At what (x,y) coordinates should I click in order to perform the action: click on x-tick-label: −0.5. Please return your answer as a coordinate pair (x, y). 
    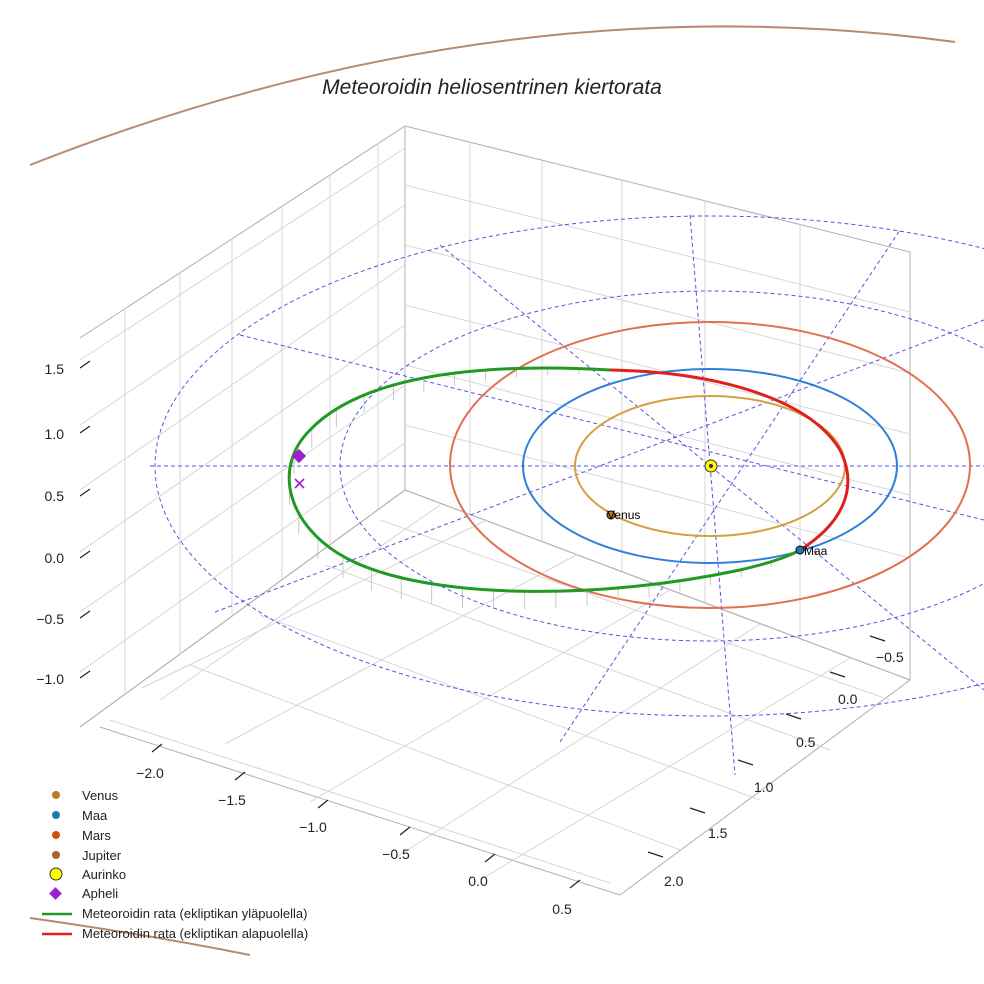
    Looking at the image, I should click on (396, 854).